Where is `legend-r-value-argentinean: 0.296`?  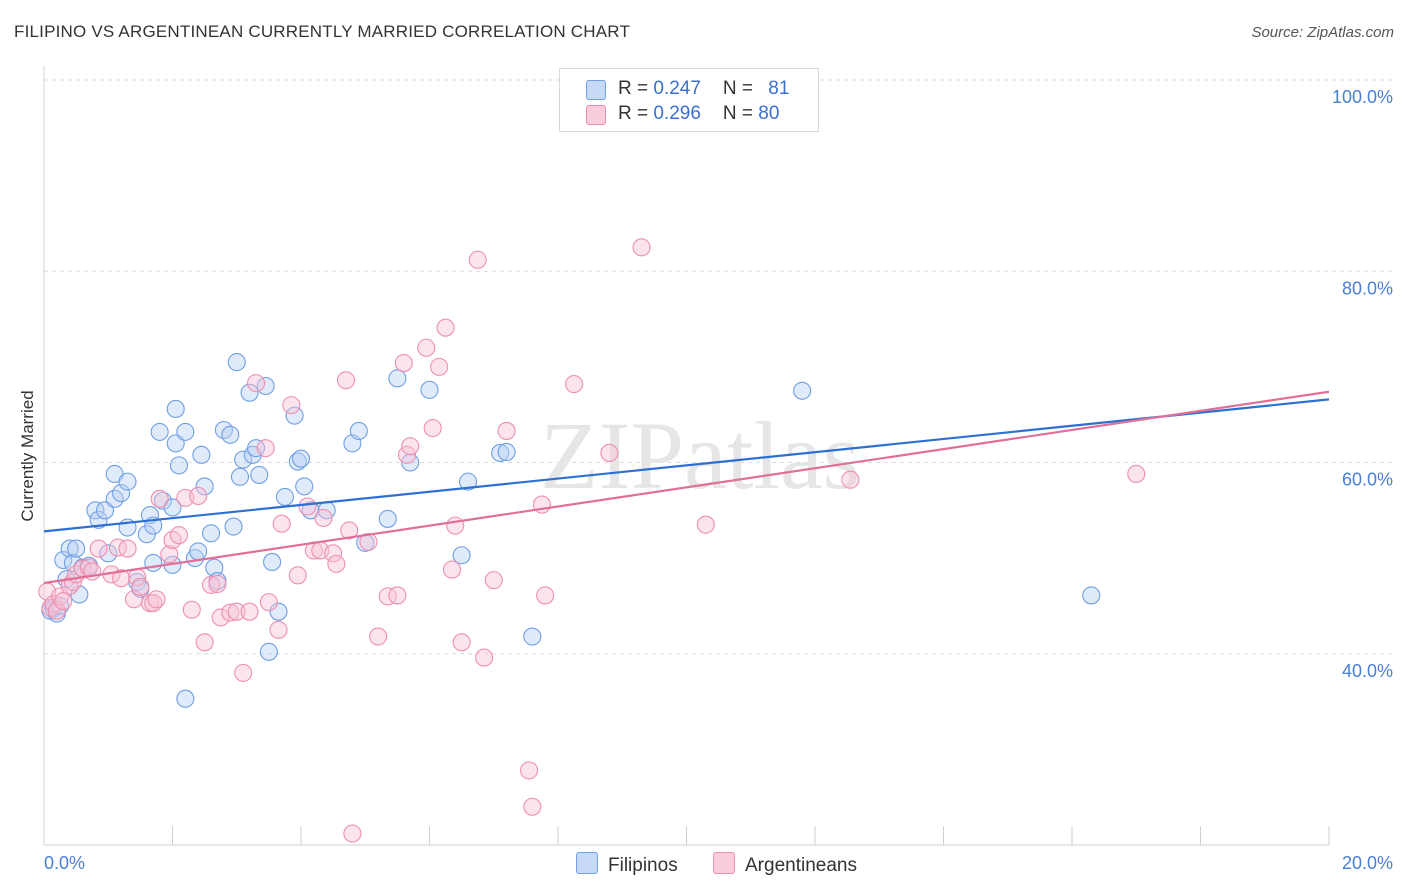 legend-r-value-argentinean: 0.296 is located at coordinates (677, 113).